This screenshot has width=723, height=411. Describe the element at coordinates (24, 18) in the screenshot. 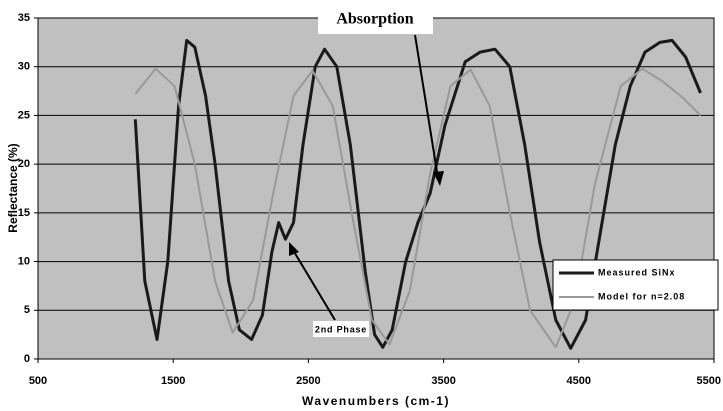

I see `y-tick-label: 35` at that location.